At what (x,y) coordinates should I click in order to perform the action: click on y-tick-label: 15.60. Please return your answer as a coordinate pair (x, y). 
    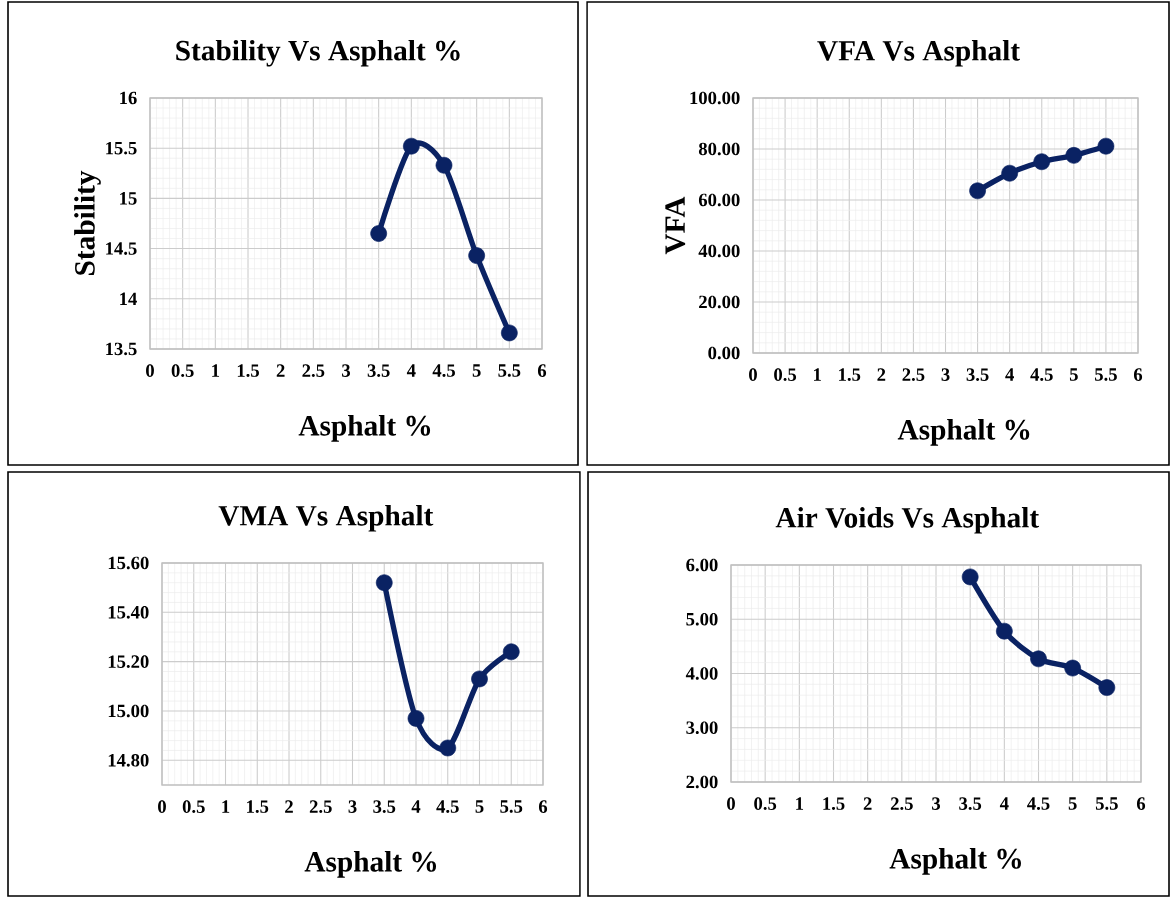
    Looking at the image, I should click on (128, 563).